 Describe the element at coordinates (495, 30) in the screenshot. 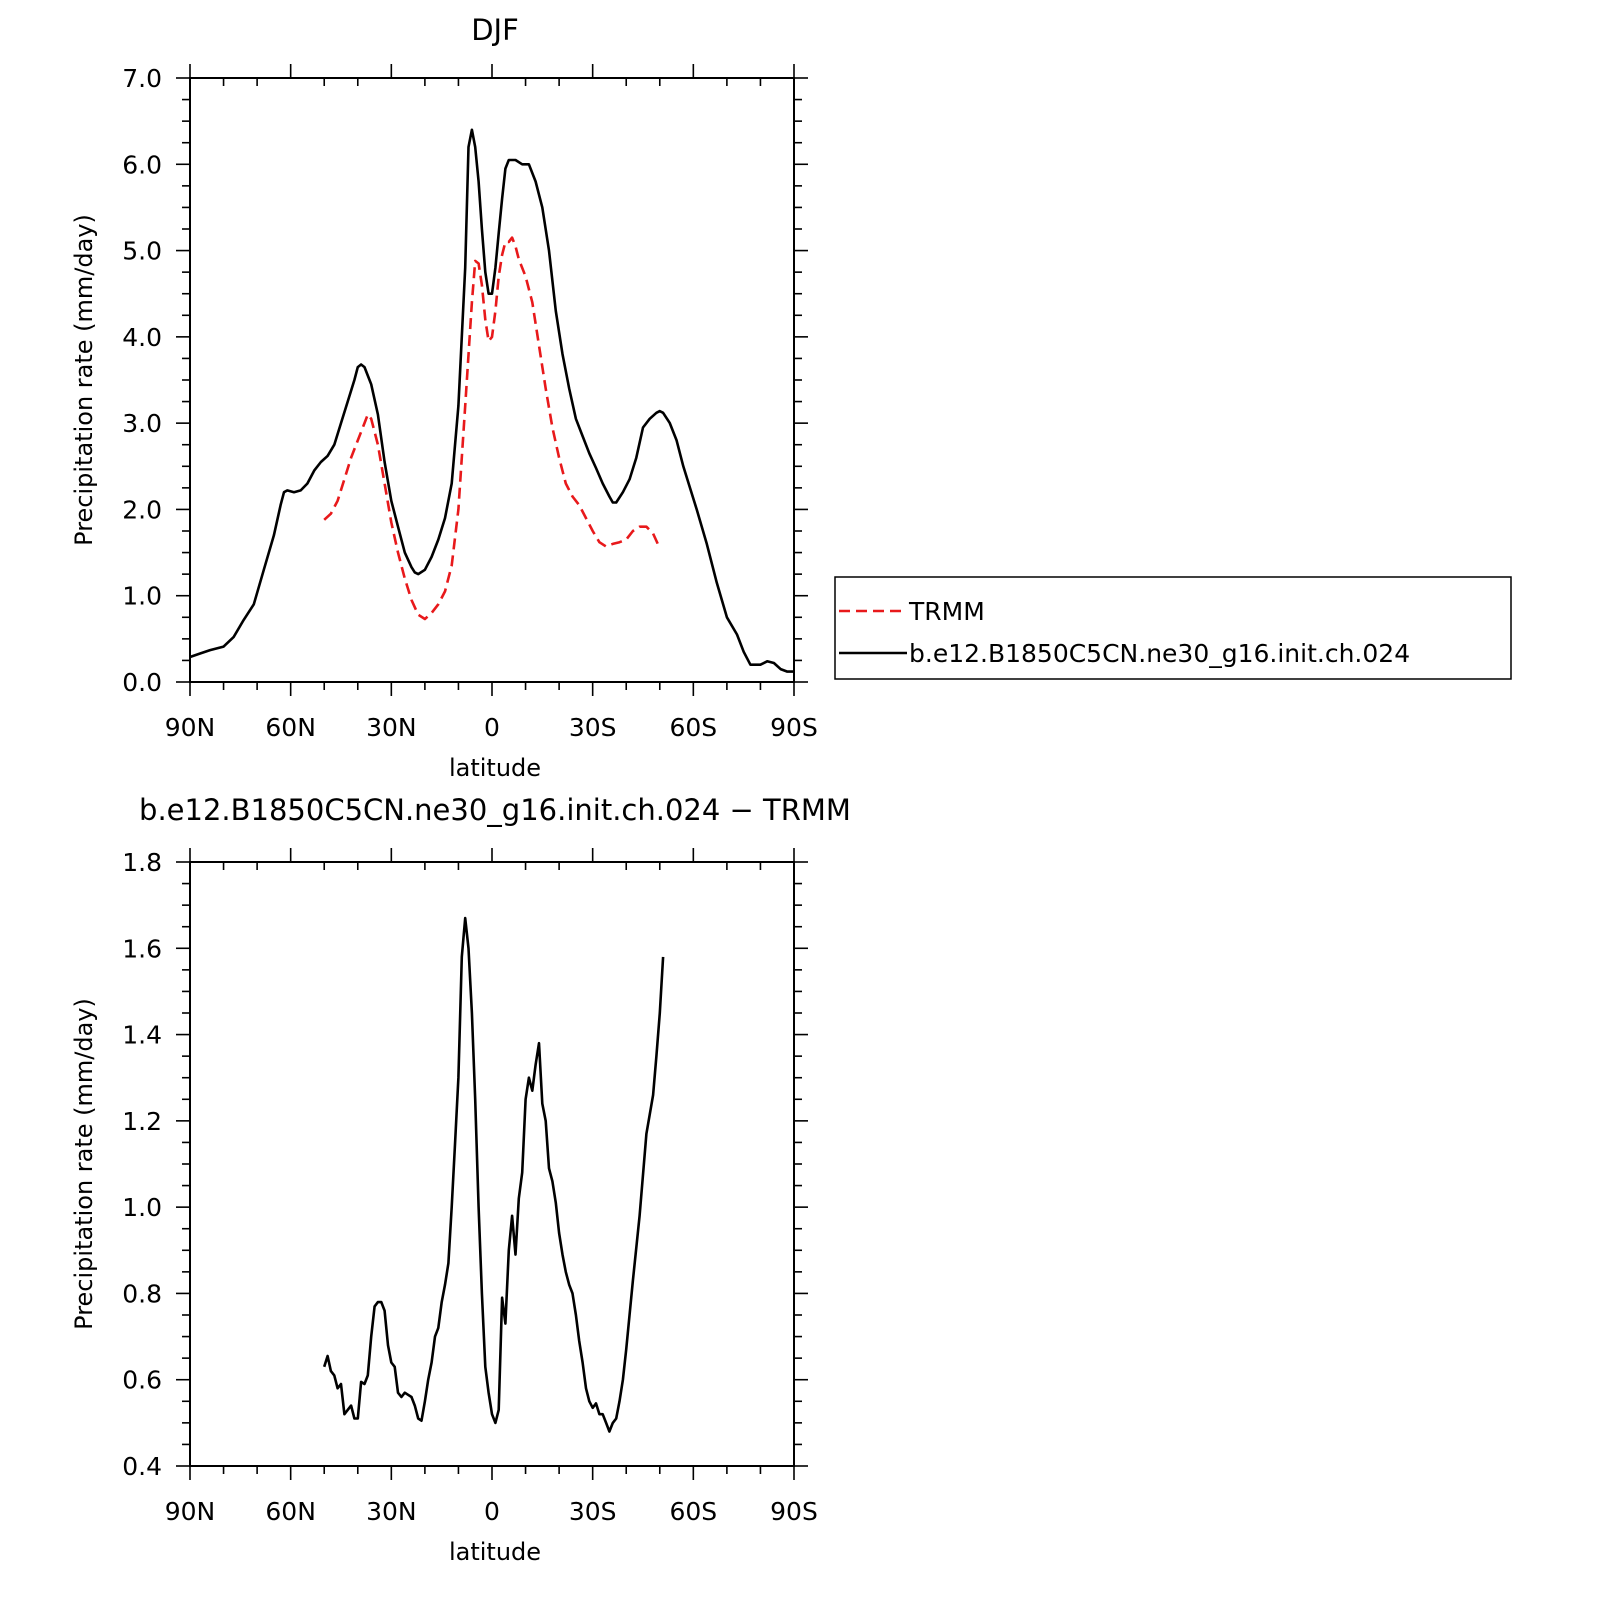

I see `top-chart-title: DJF` at that location.